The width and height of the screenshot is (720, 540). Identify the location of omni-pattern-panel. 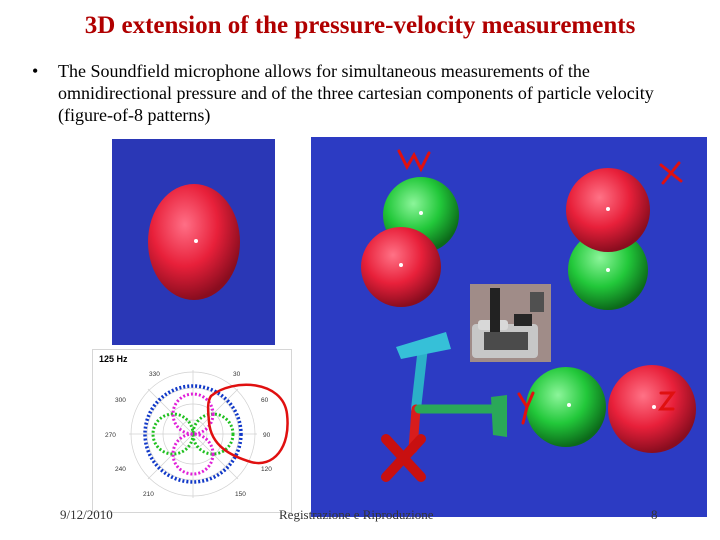
(193, 242).